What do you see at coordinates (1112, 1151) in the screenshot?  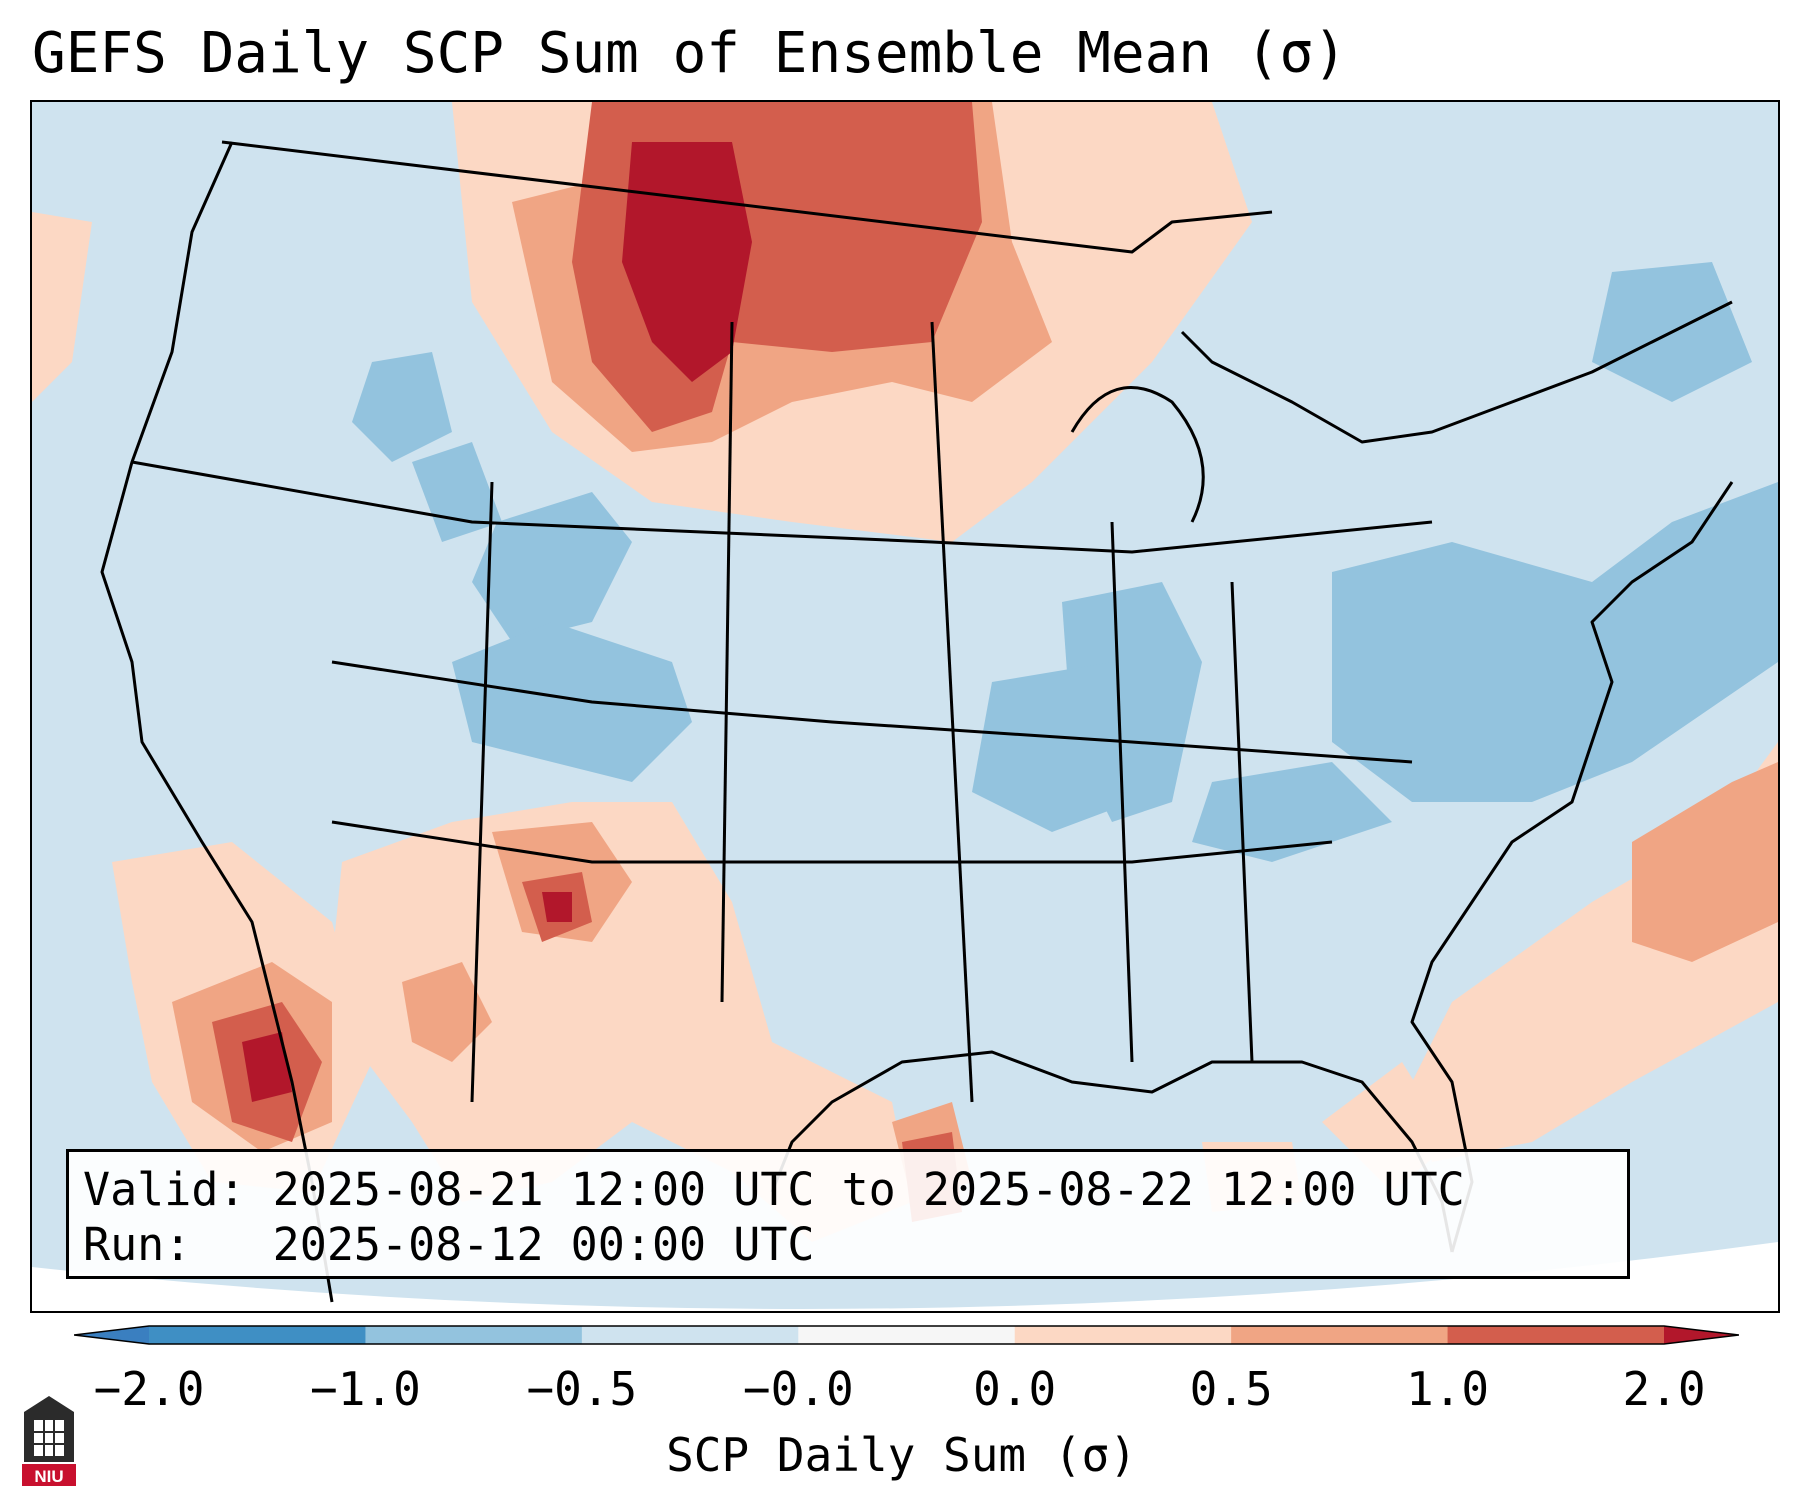 I see `gulf-coast` at bounding box center [1112, 1151].